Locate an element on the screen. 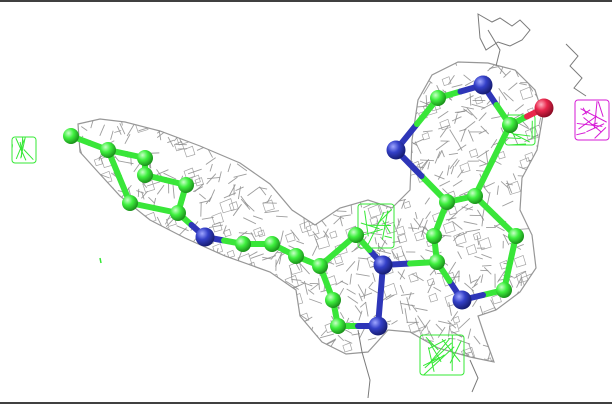 The width and height of the screenshot is (612, 405). nitrogen-atom-n5 is located at coordinates (483, 85).